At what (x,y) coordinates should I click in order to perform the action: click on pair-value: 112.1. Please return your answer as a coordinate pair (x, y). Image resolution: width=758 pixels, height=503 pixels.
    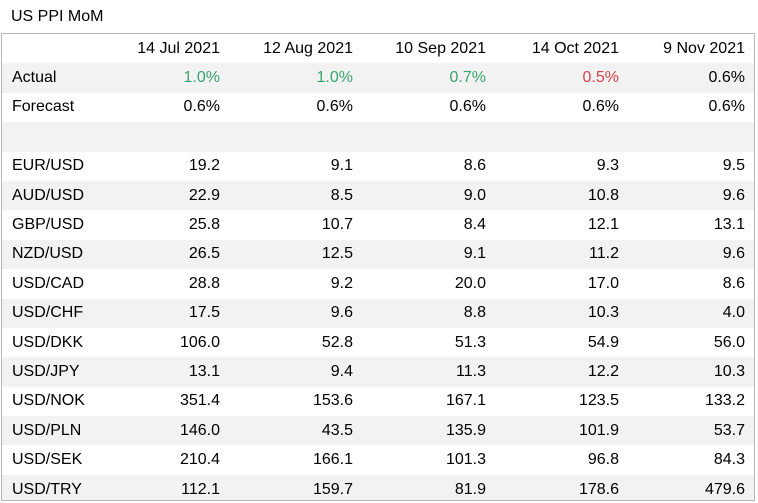
    Looking at the image, I should click on (164, 487).